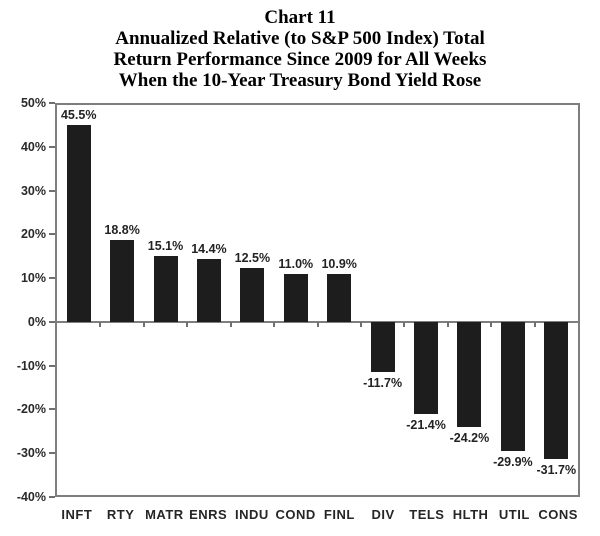 This screenshot has width=600, height=536. Describe the element at coordinates (120, 514) in the screenshot. I see `x-axis-label-rty: RTY` at that location.